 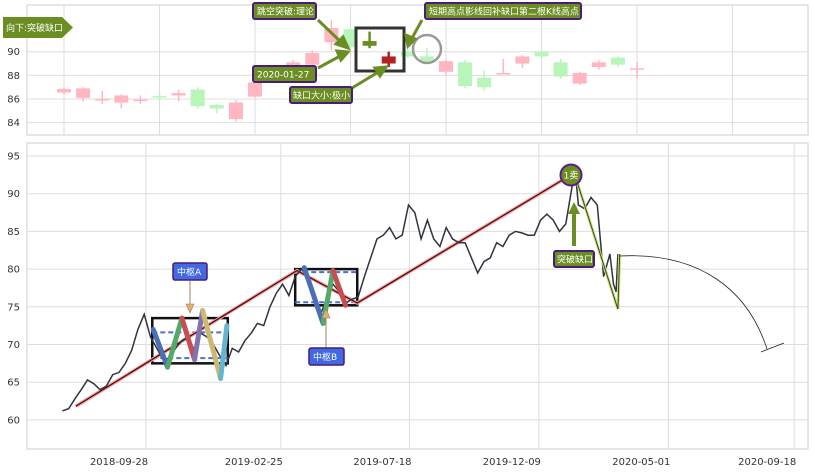 What do you see at coordinates (13, 383) in the screenshot?
I see `y-tick-label: 65` at bounding box center [13, 383].